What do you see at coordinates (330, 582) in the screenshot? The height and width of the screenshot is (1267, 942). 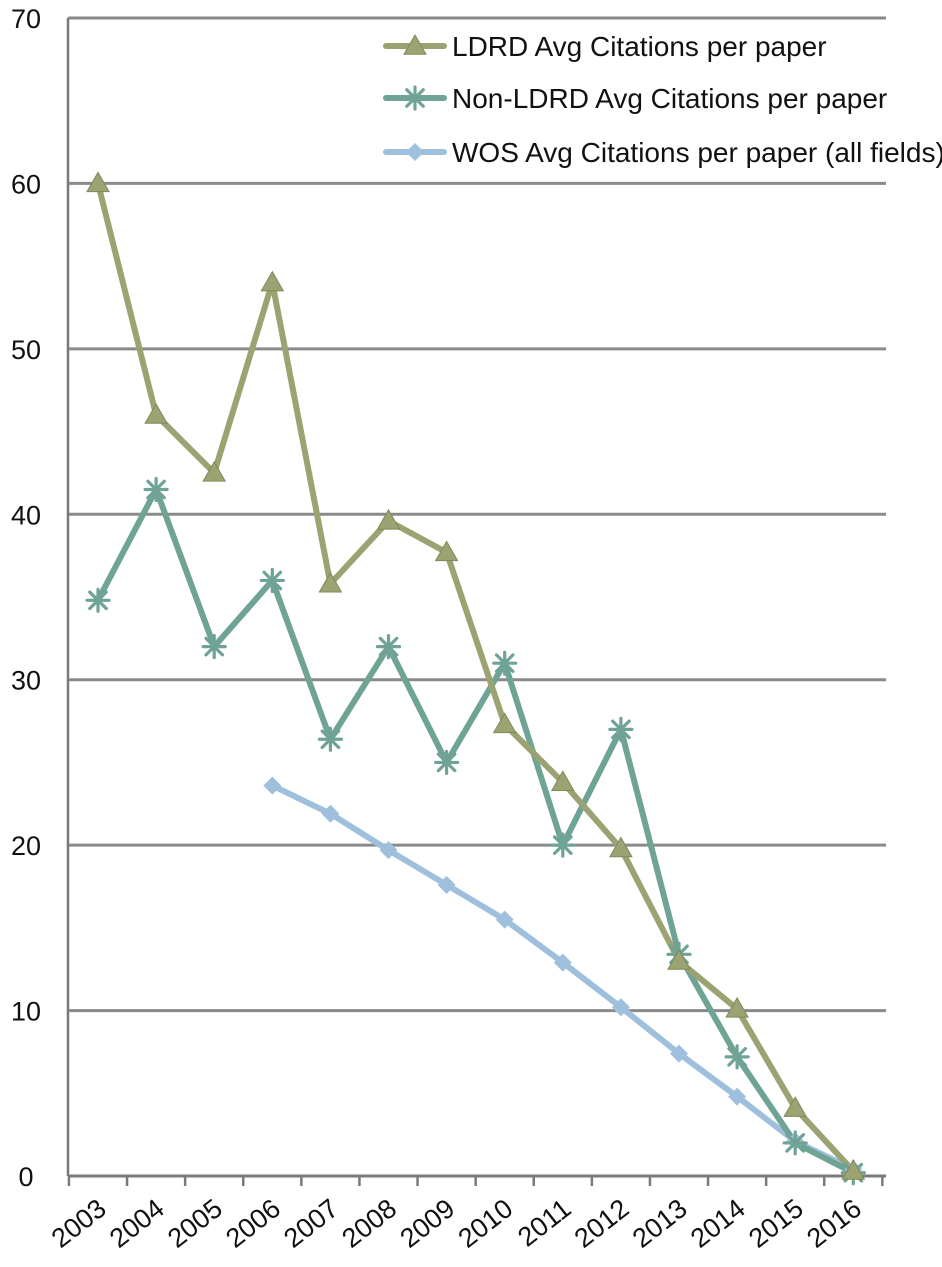 I see `ldrd-point-2007` at bounding box center [330, 582].